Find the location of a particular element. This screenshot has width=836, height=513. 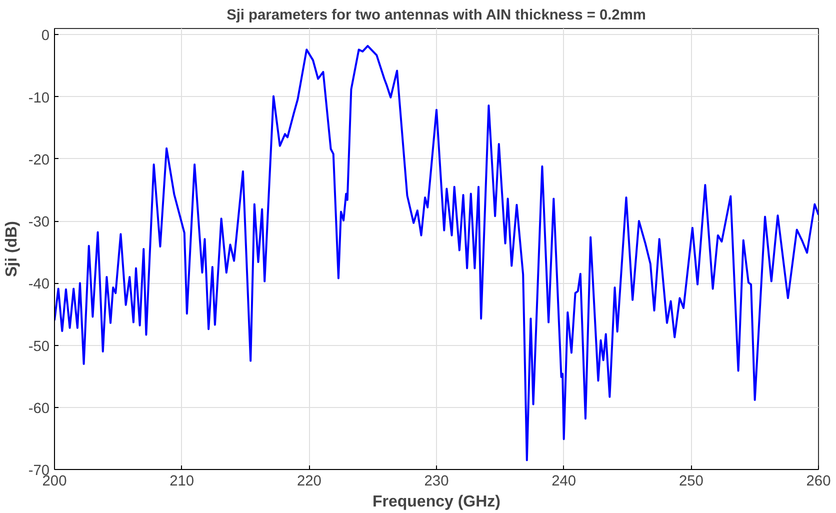

x-tick-label: 250 is located at coordinates (691, 482).